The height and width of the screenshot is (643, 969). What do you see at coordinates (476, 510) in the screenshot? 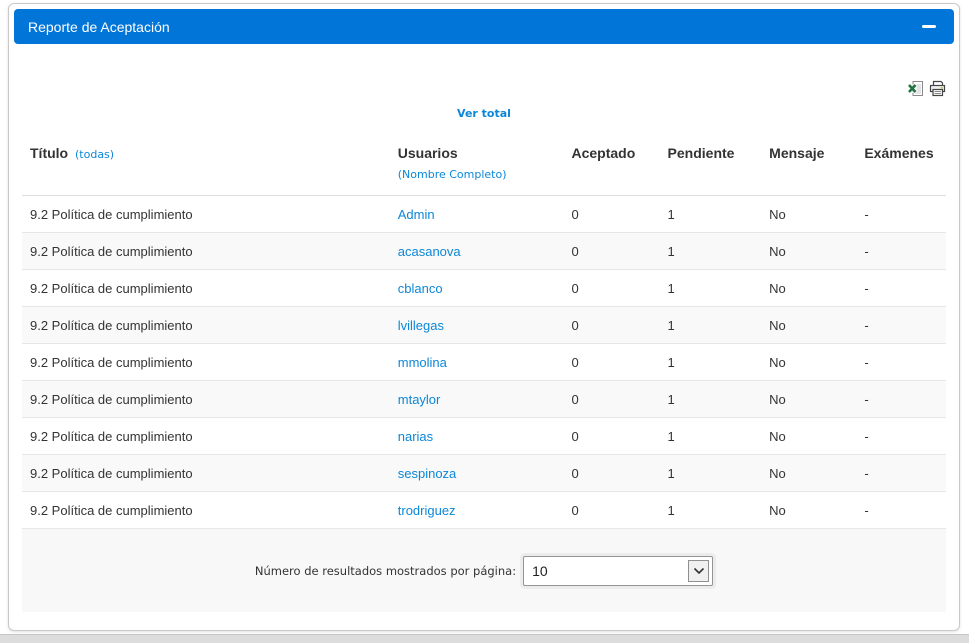
I see `cell-usuario: trodriguez` at bounding box center [476, 510].